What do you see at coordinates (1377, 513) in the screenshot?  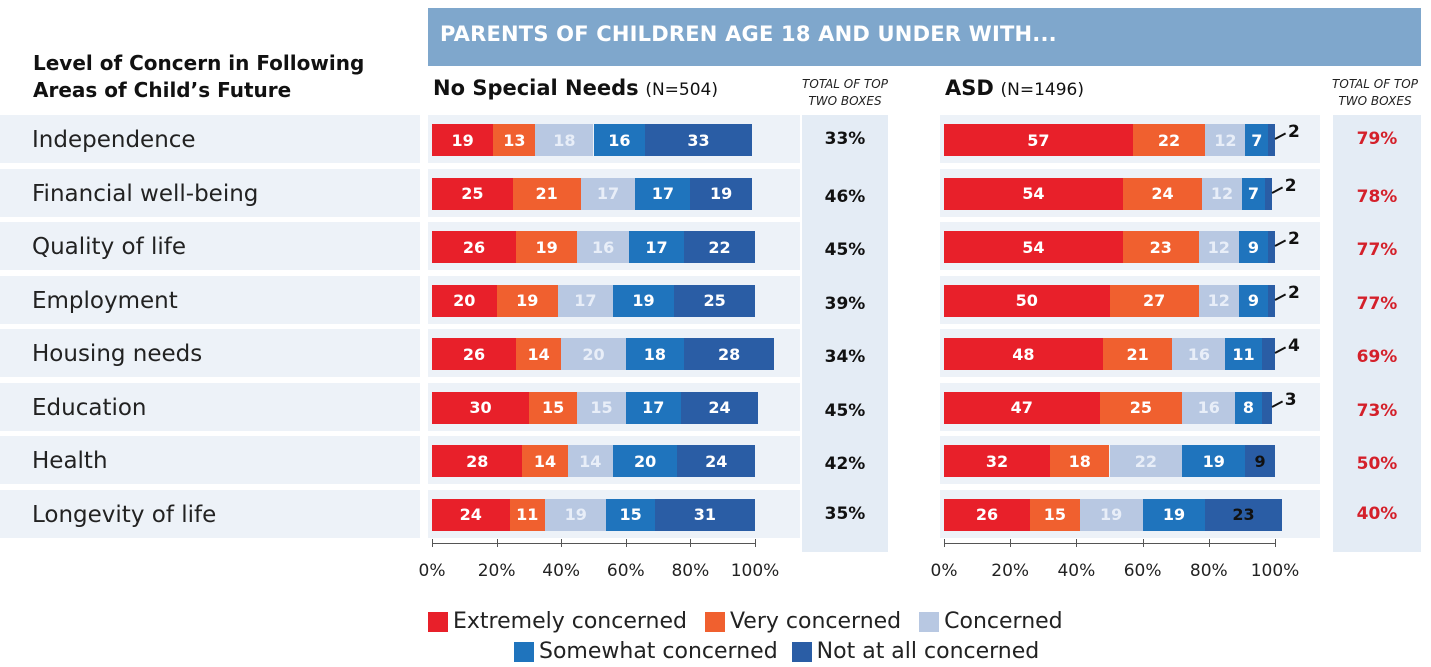 I see `total-top-two: 40%` at bounding box center [1377, 513].